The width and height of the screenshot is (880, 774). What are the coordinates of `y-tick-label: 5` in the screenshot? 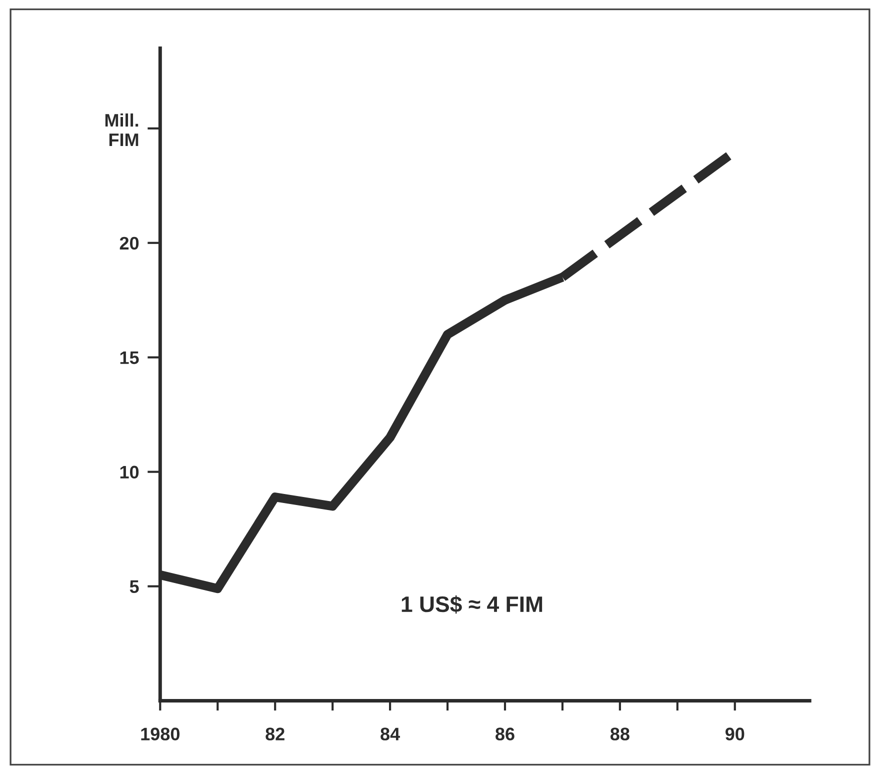 It's located at (134, 587).